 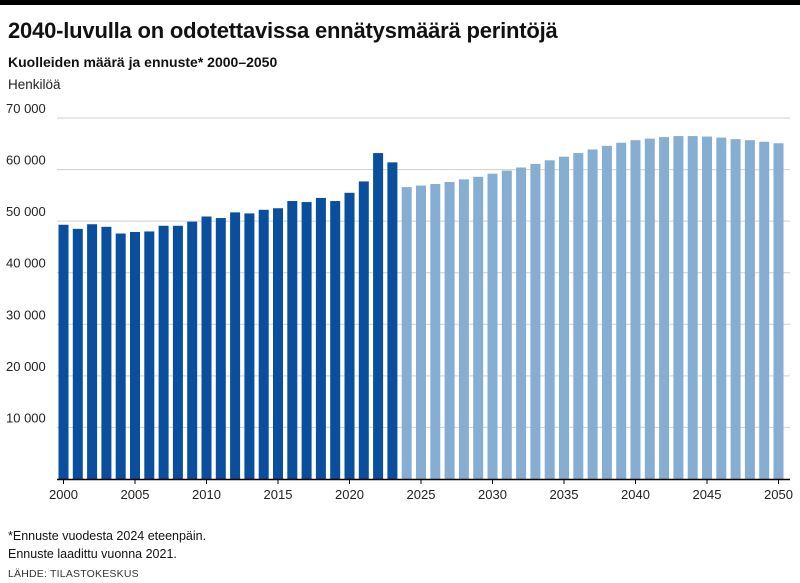 What do you see at coordinates (400, 2) in the screenshot?
I see `top-rule` at bounding box center [400, 2].